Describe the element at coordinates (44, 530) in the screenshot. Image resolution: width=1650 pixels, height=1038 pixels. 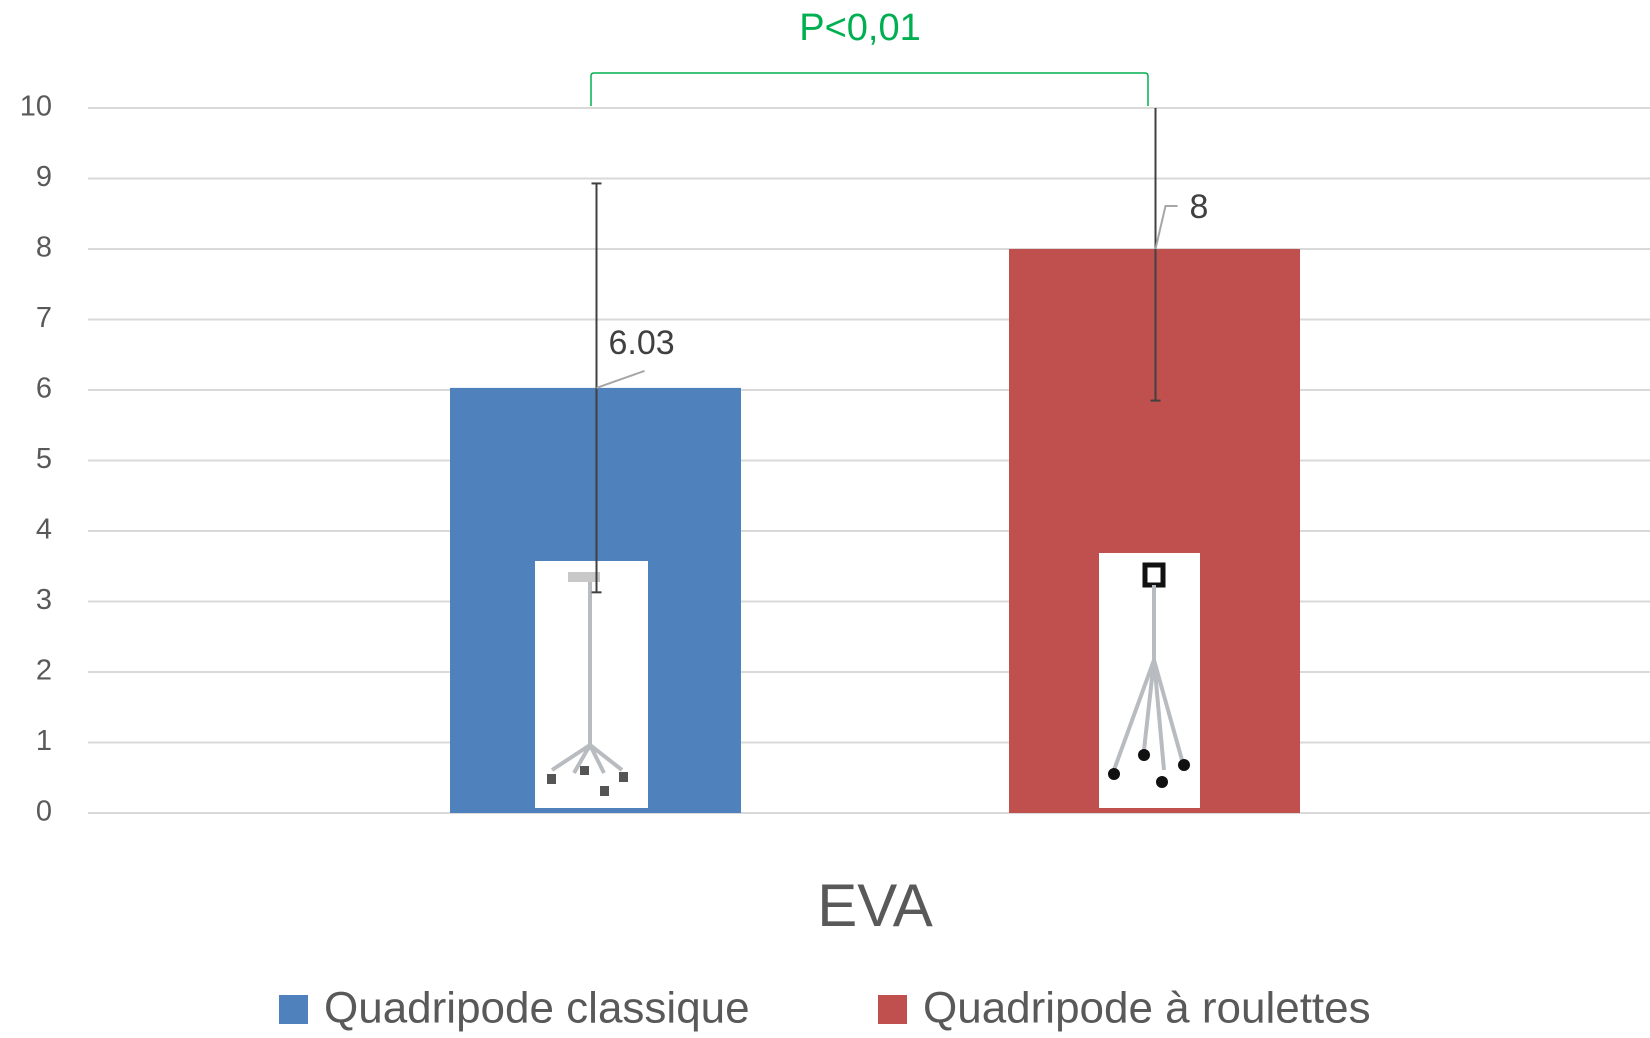
I see `y-tick-label: 4` at that location.